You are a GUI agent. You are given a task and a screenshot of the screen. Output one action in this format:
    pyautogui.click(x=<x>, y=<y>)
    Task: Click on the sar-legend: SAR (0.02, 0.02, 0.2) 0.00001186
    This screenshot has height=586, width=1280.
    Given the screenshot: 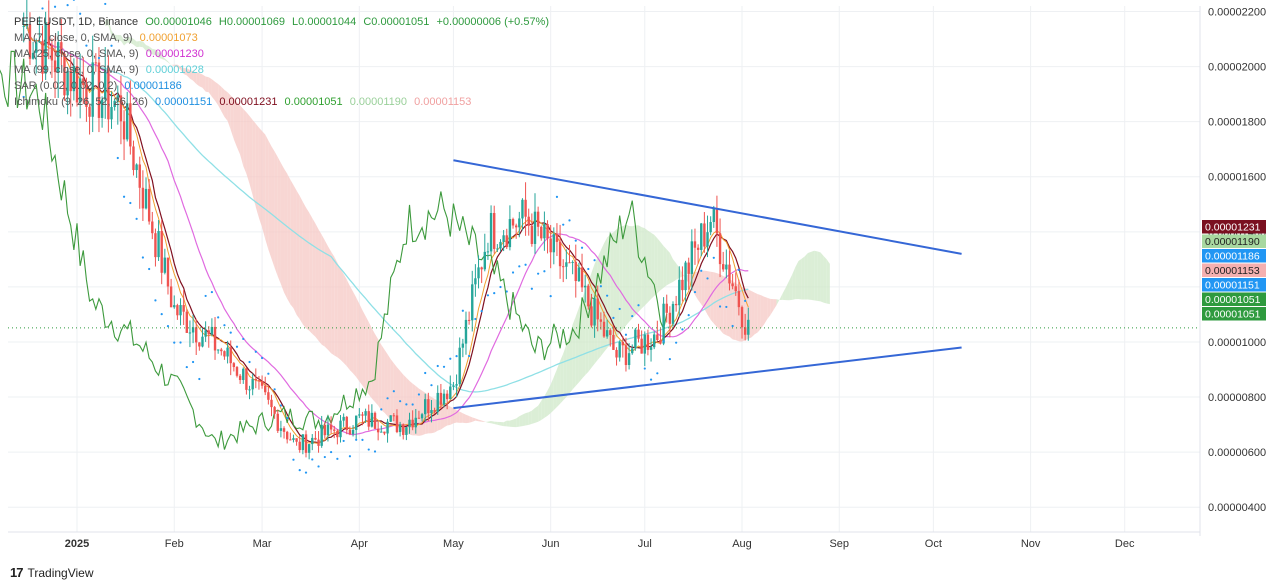 What is the action you would take?
    pyautogui.click(x=283, y=86)
    